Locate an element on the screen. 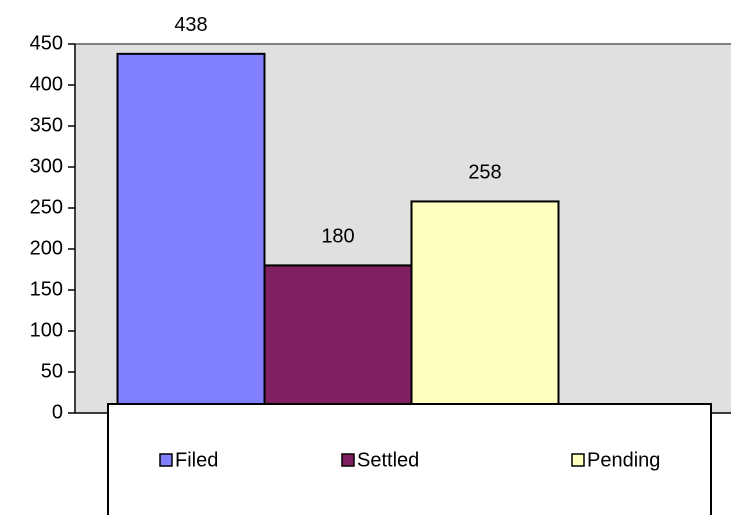 This screenshot has width=731, height=515. y-tick-label: 250 is located at coordinates (46, 207).